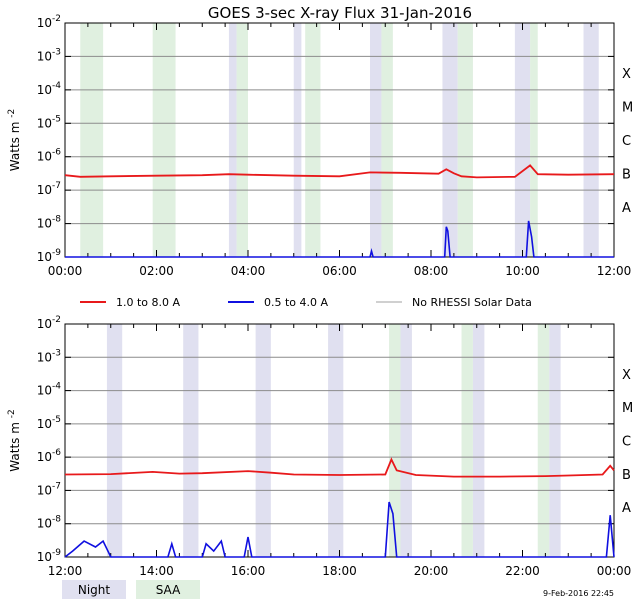 The width and height of the screenshot is (640, 600). What do you see at coordinates (148, 302) in the screenshot?
I see `legend-label: 1.0 to 8.0 A` at bounding box center [148, 302].